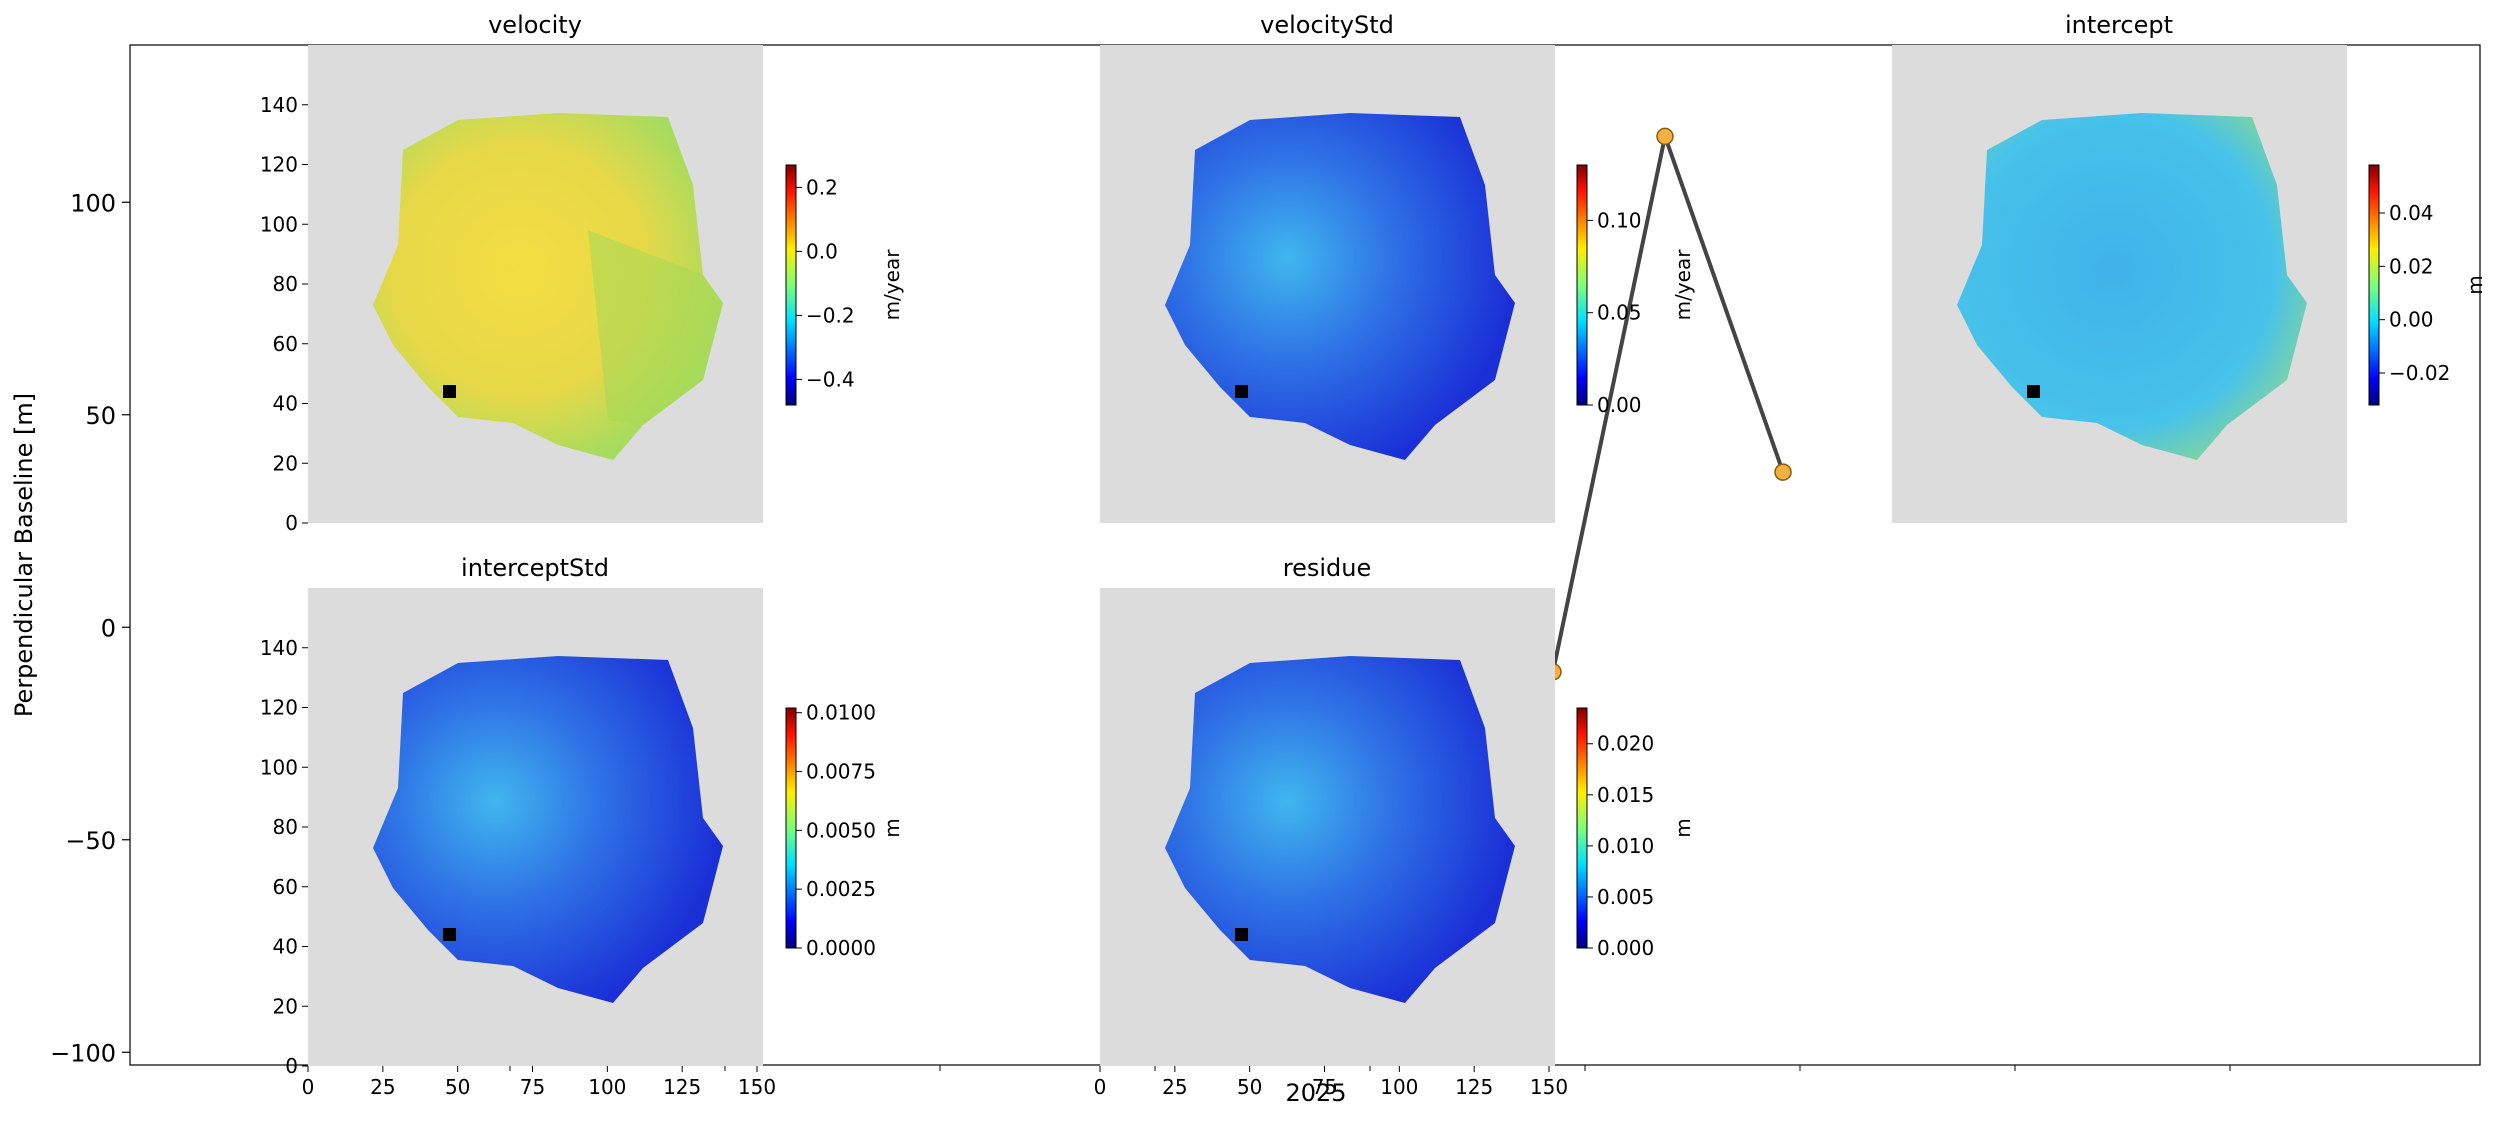 The width and height of the screenshot is (2499, 1121). I want to click on velocity-ref-point, so click(449, 391).